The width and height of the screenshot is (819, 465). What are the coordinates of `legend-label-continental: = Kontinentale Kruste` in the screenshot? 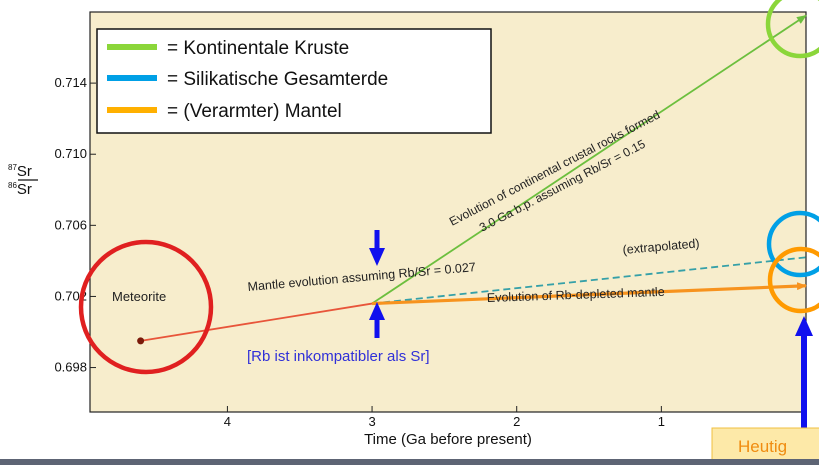 It's located at (258, 48).